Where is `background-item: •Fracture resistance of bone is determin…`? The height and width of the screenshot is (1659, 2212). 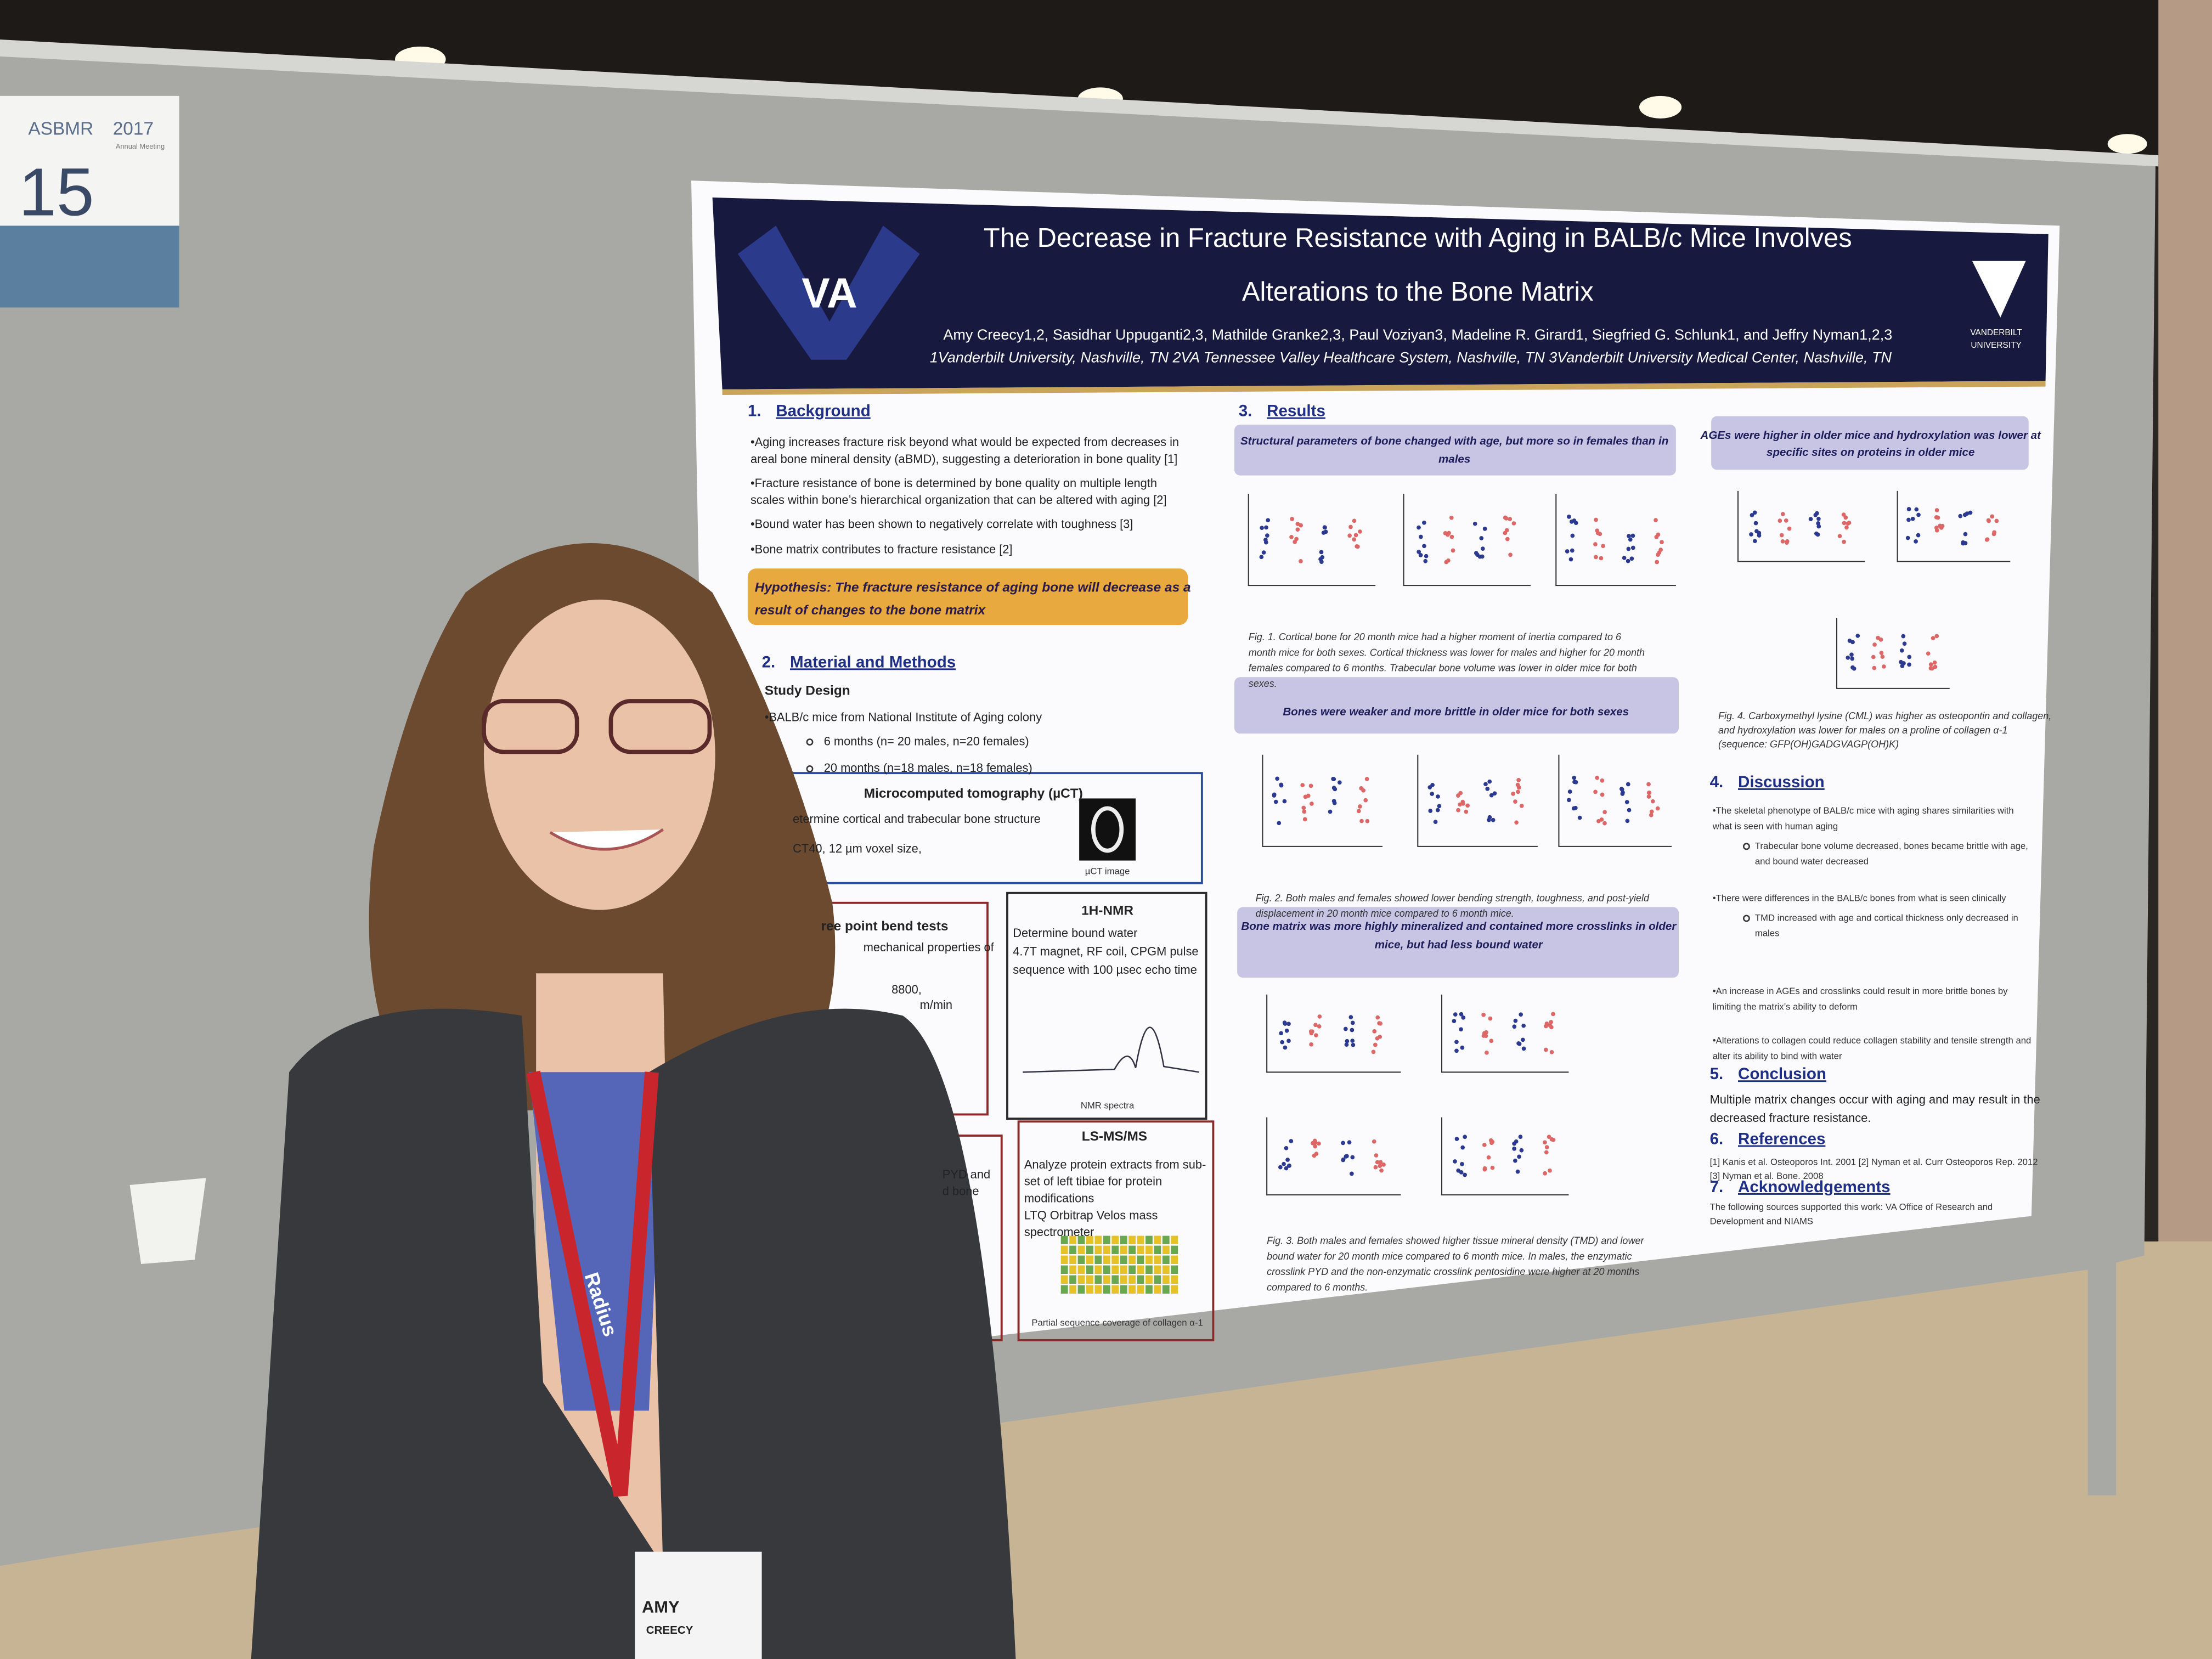 background-item: •Fracture resistance of bone is determin… is located at coordinates (954, 483).